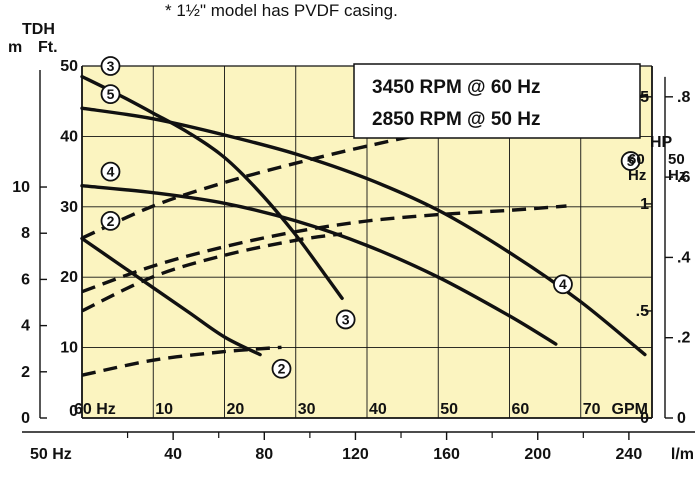 This screenshot has width=697, height=487. What do you see at coordinates (236, 409) in the screenshot?
I see `gpm-tick-label: 20` at bounding box center [236, 409].